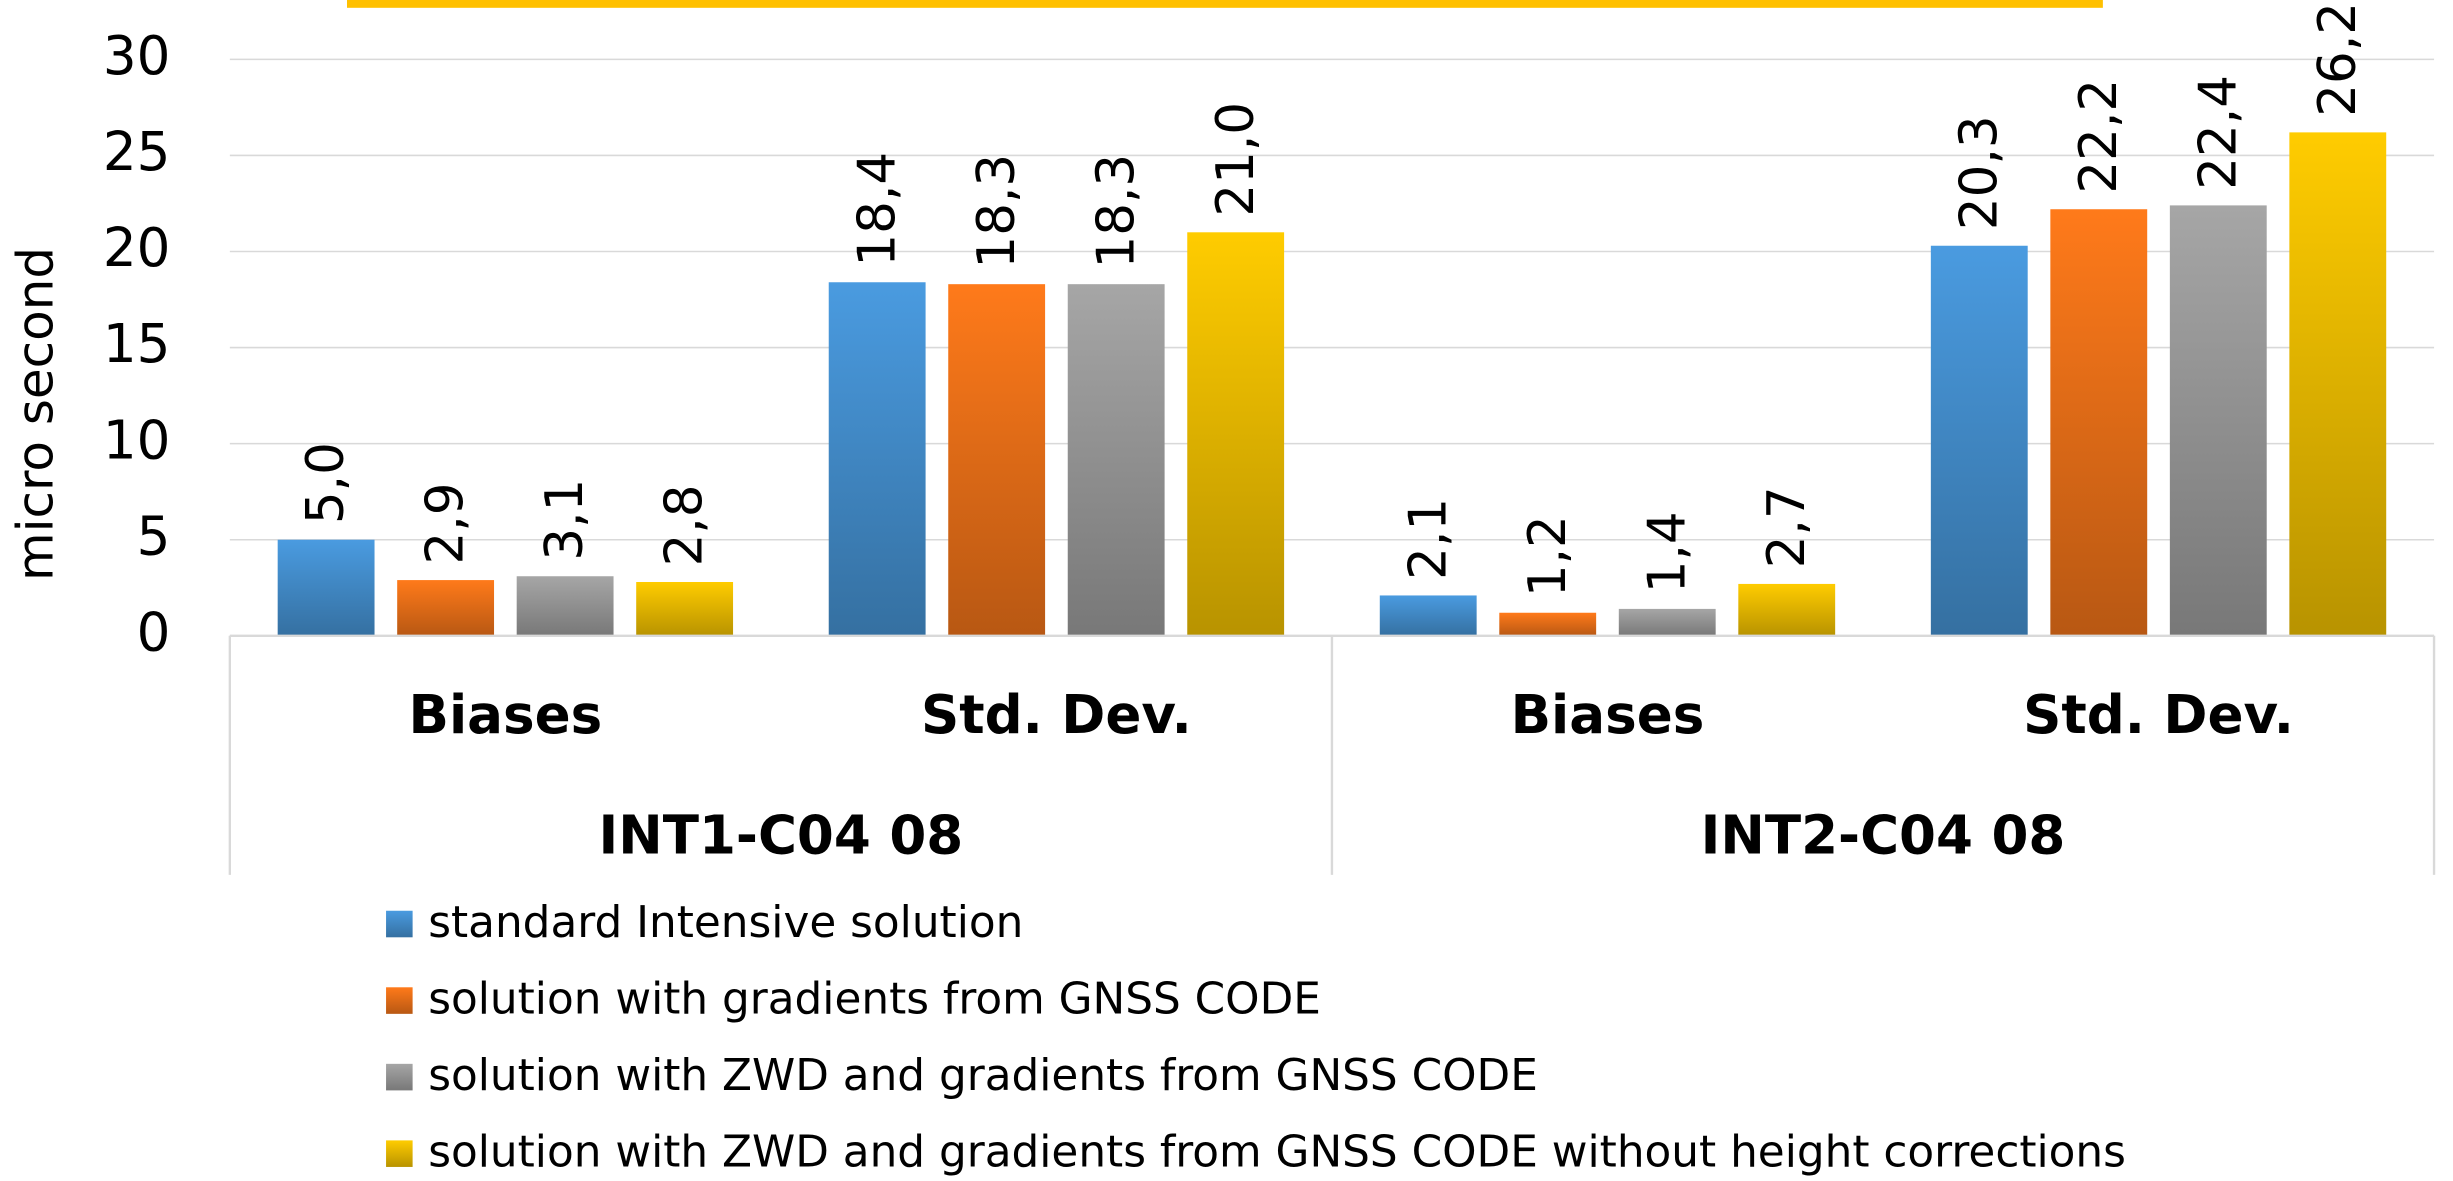 The width and height of the screenshot is (2453, 1181). What do you see at coordinates (781, 836) in the screenshot?
I see `group-label: INT1-C04 08` at bounding box center [781, 836].